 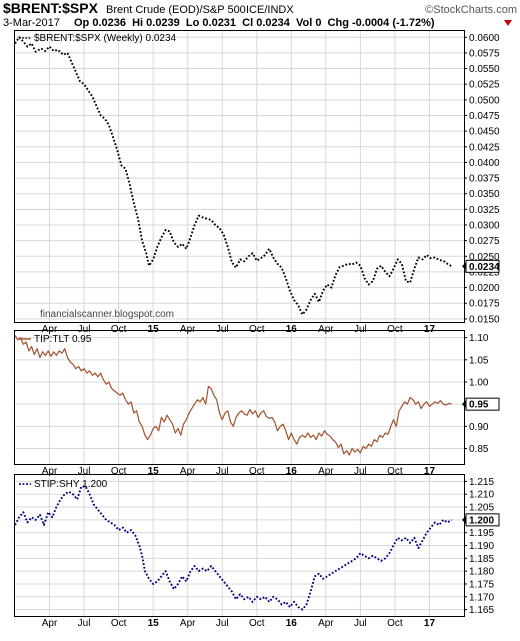 I want to click on y-tick-label: 1.205, so click(x=481, y=508).